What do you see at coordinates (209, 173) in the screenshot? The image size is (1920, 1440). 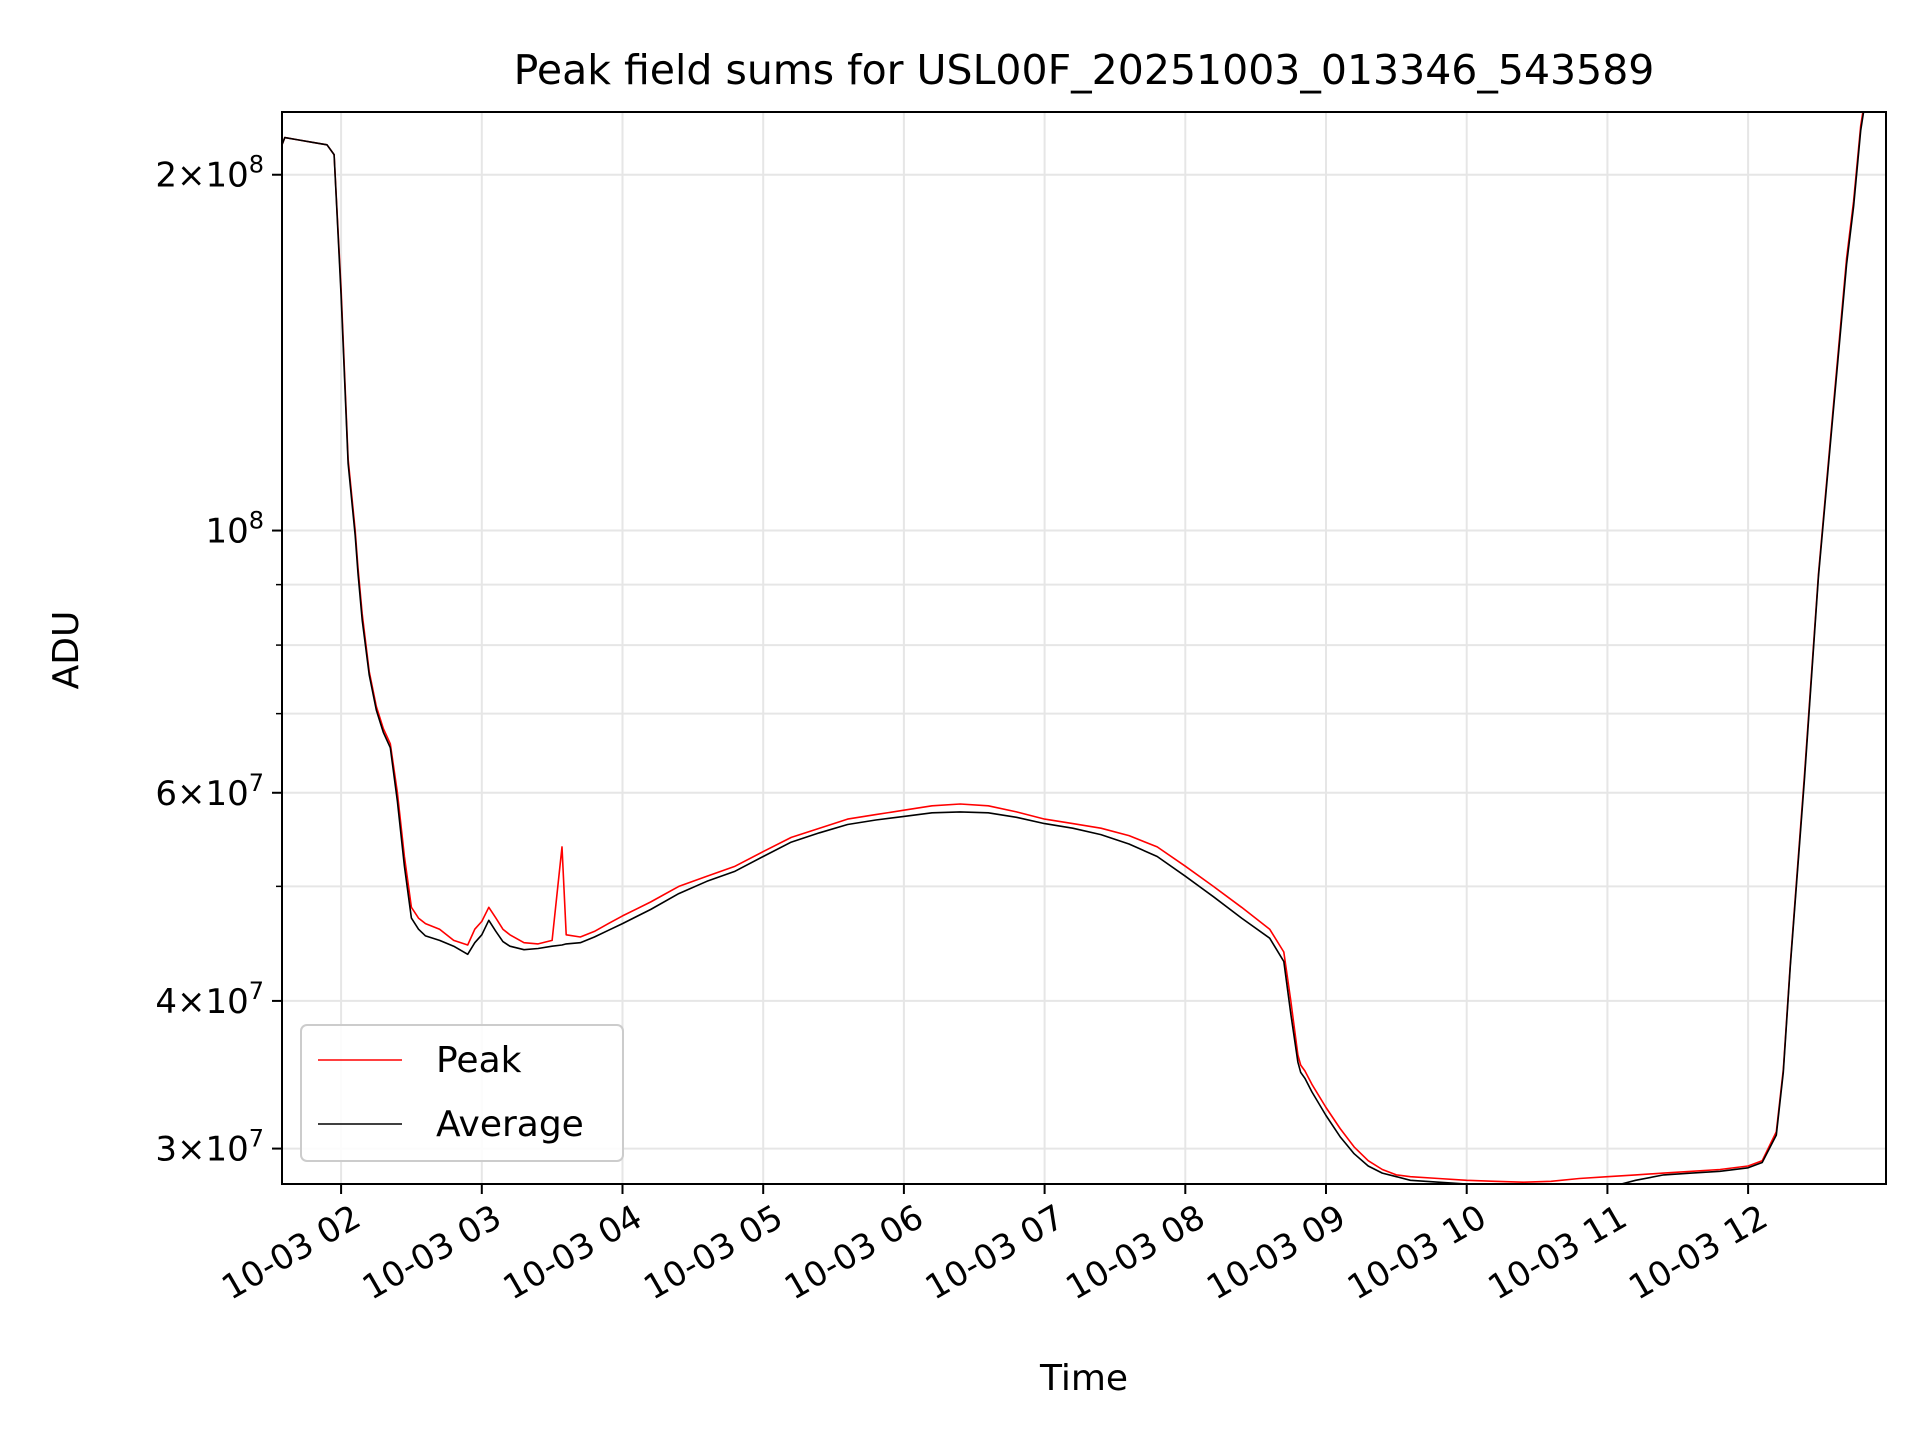 I see `y-tick-label-4: 2×108` at bounding box center [209, 173].